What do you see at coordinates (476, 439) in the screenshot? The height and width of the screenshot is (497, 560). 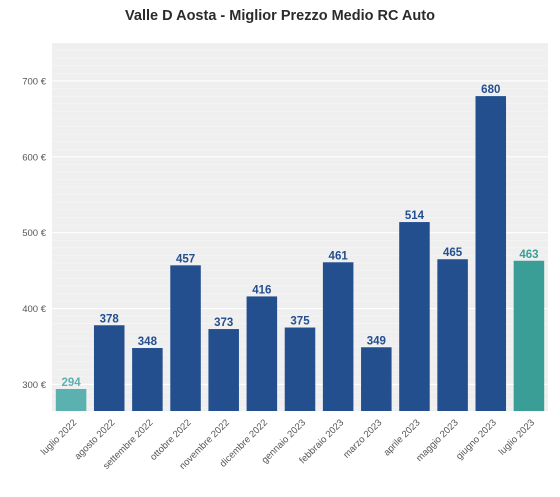 I see `x-tick-label: giugno 2023` at bounding box center [476, 439].